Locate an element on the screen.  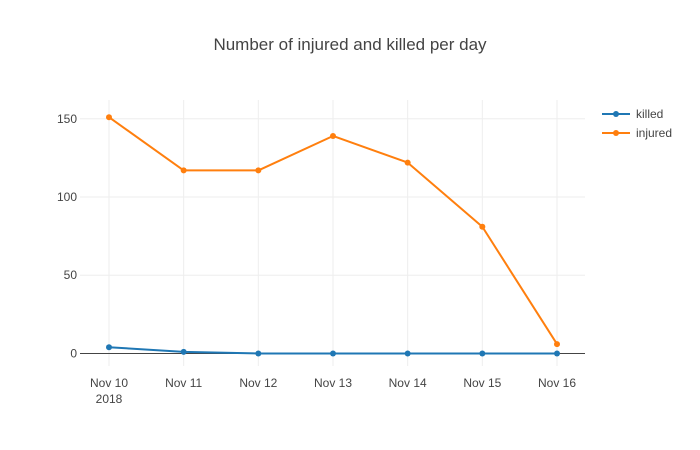
legend-item-killed: killed is located at coordinates (632, 114).